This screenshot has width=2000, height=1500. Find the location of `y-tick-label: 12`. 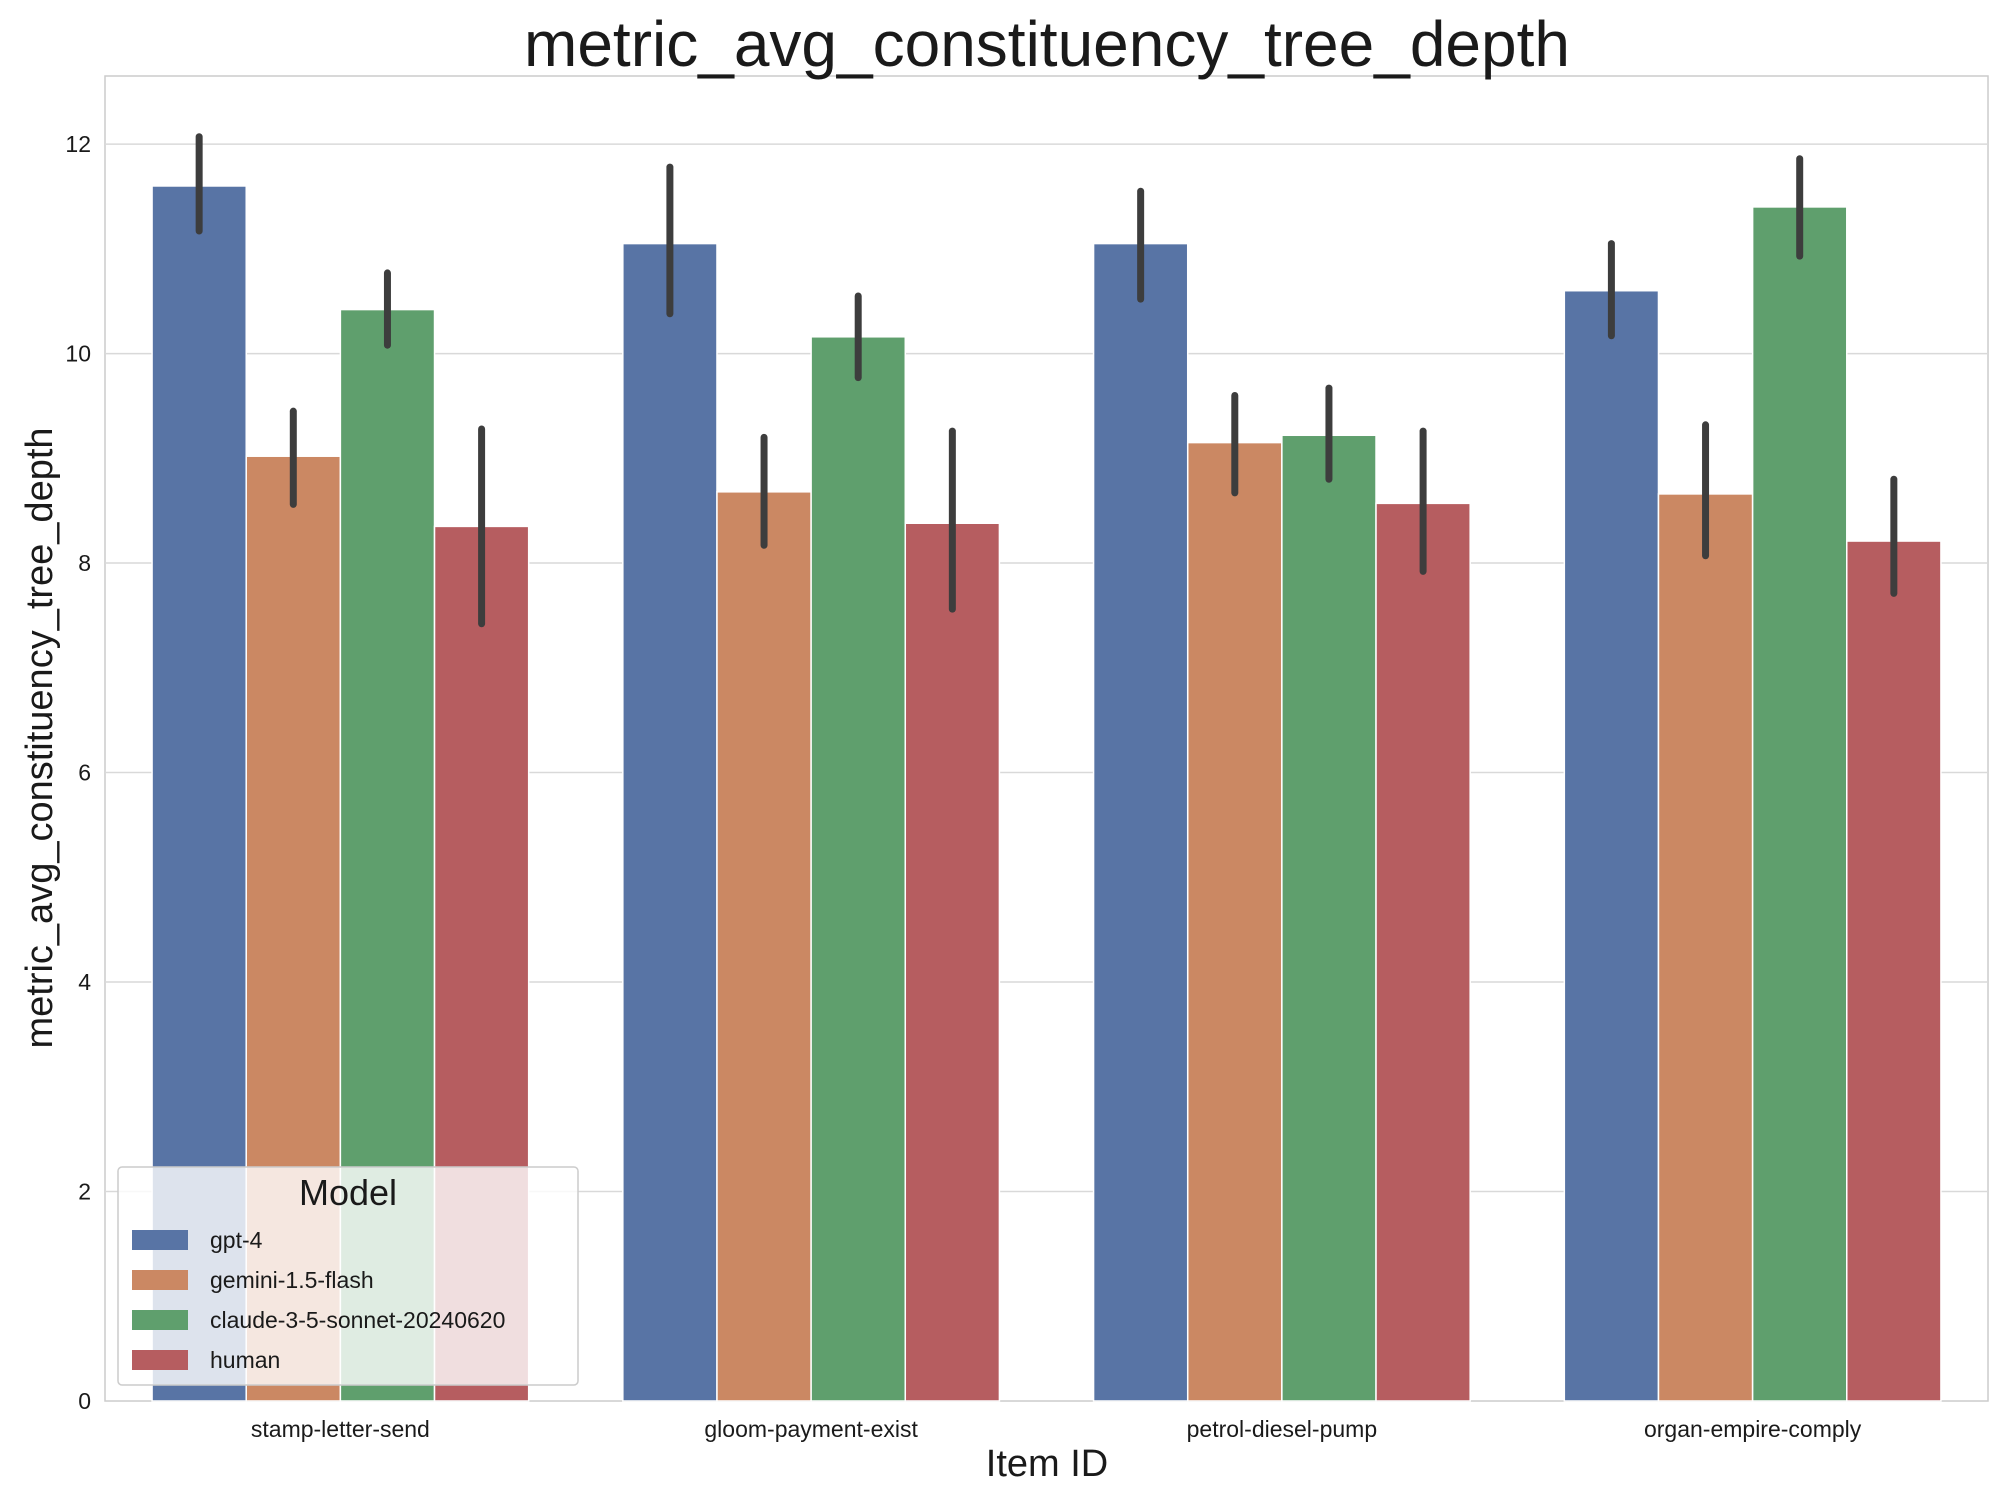

y-tick-label: 12 is located at coordinates (78, 144).